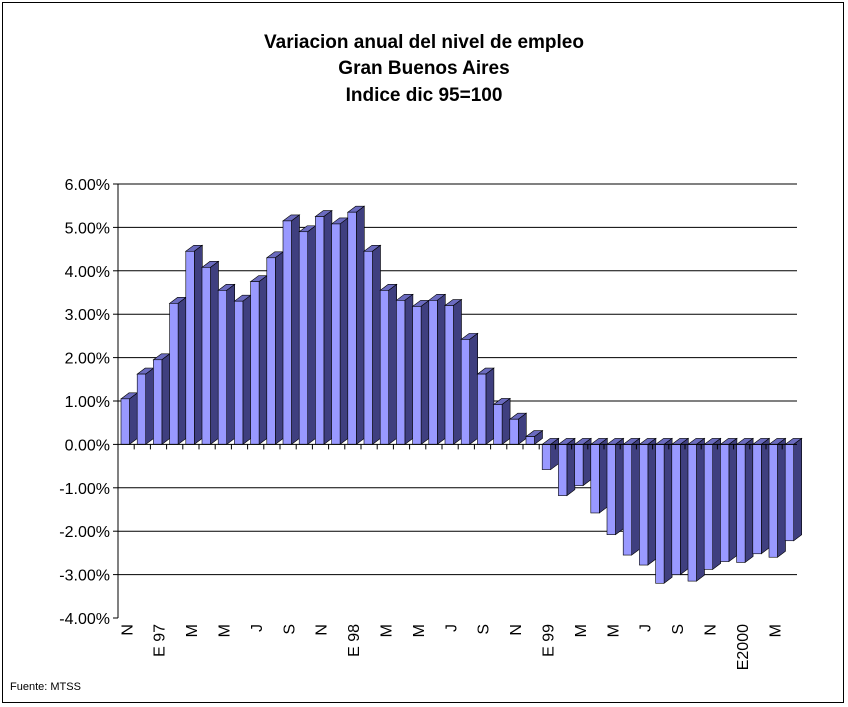  Describe the element at coordinates (84, 619) in the screenshot. I see `y-tick-label: -4.00%` at that location.